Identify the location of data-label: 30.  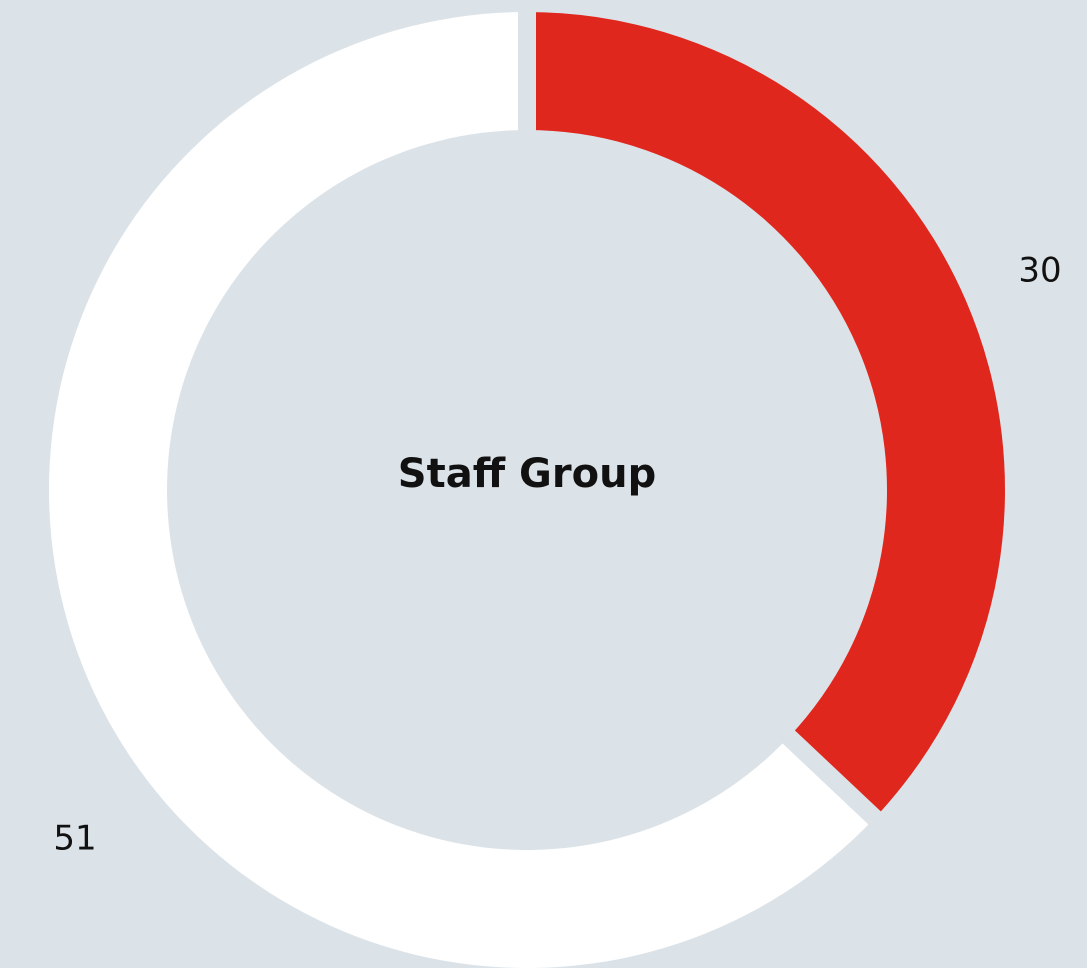
(1039, 271).